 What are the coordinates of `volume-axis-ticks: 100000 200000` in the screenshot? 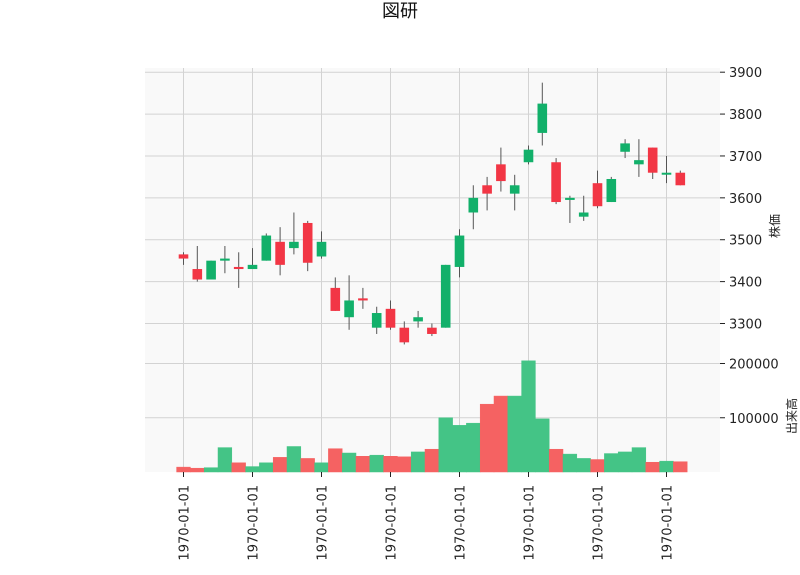 It's located at (749, 392).